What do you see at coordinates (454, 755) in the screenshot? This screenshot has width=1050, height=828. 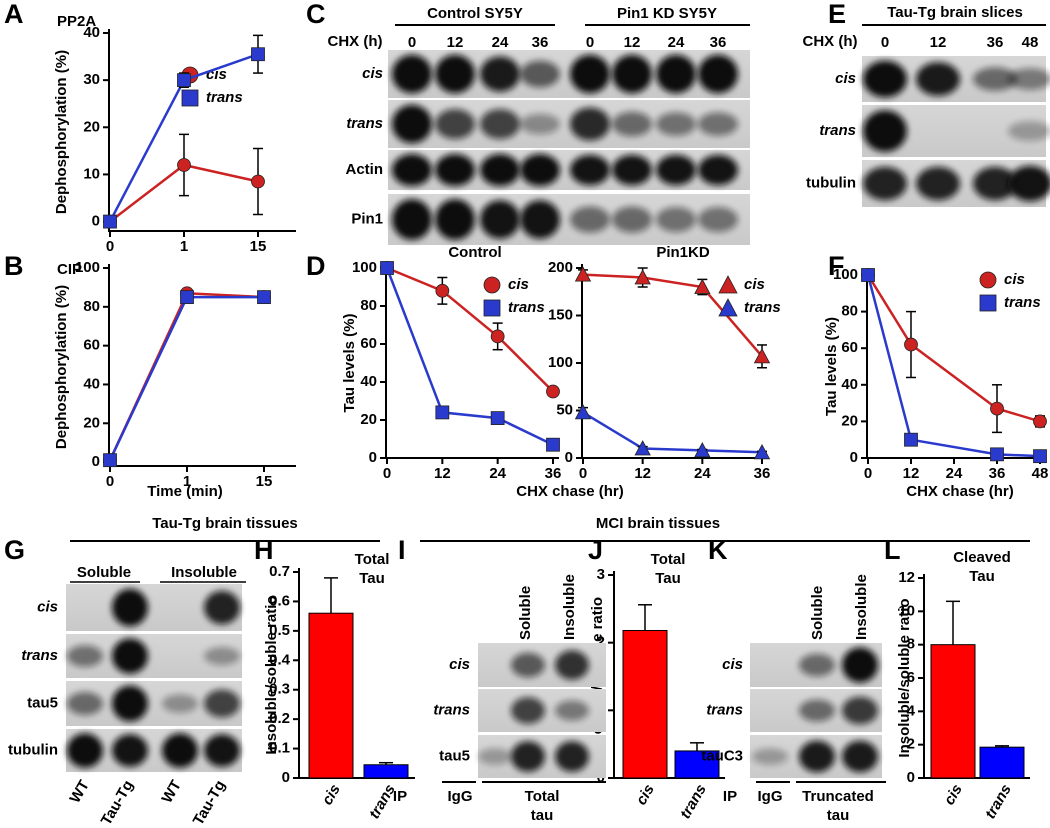 I see `blot-row-label: tau5` at bounding box center [454, 755].